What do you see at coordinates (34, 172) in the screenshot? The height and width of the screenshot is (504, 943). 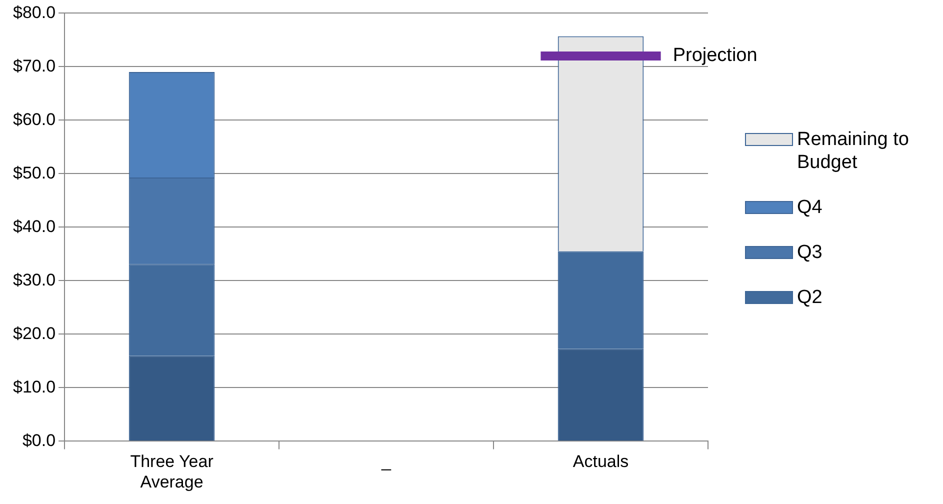 I see `y-tick-label: $50.0` at bounding box center [34, 172].